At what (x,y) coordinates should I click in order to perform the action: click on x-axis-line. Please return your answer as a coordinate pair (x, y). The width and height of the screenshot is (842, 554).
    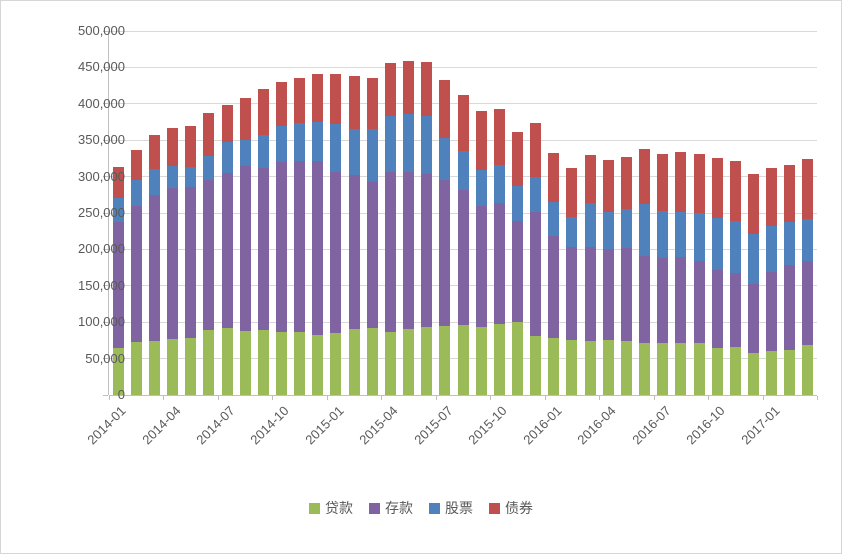
    Looking at the image, I should click on (463, 395).